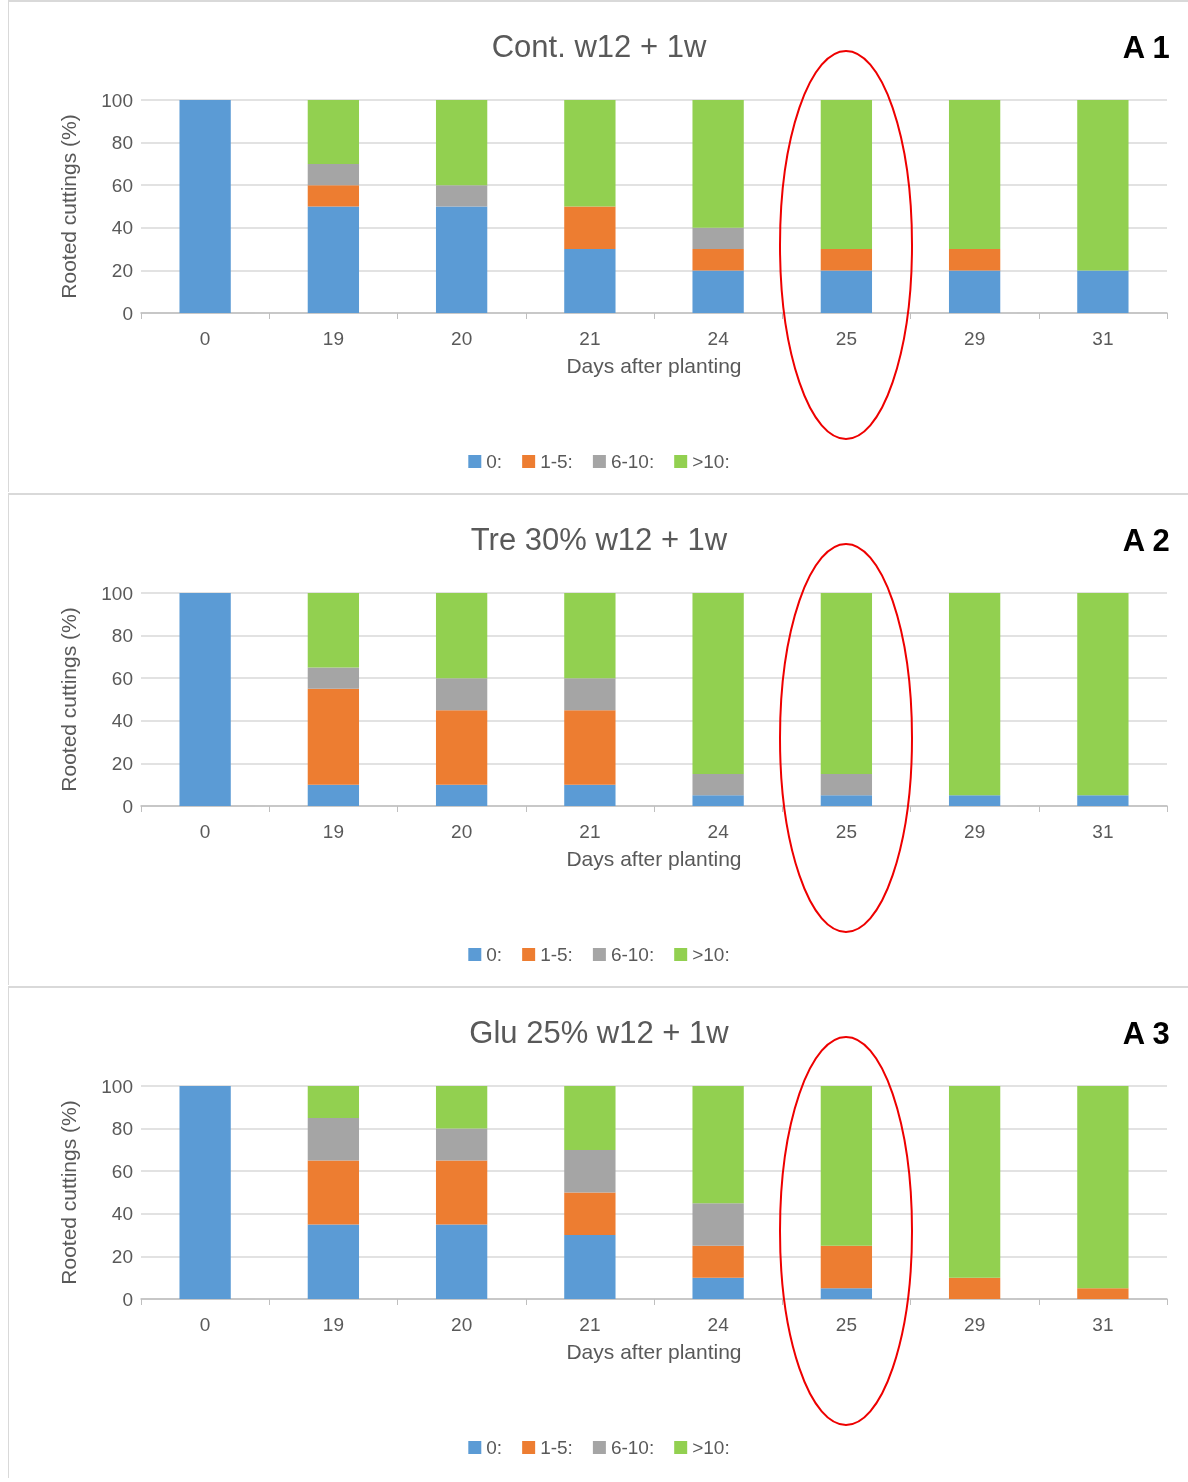 The image size is (1188, 1482). What do you see at coordinates (1103, 831) in the screenshot?
I see `x-tick-label: 31` at bounding box center [1103, 831].